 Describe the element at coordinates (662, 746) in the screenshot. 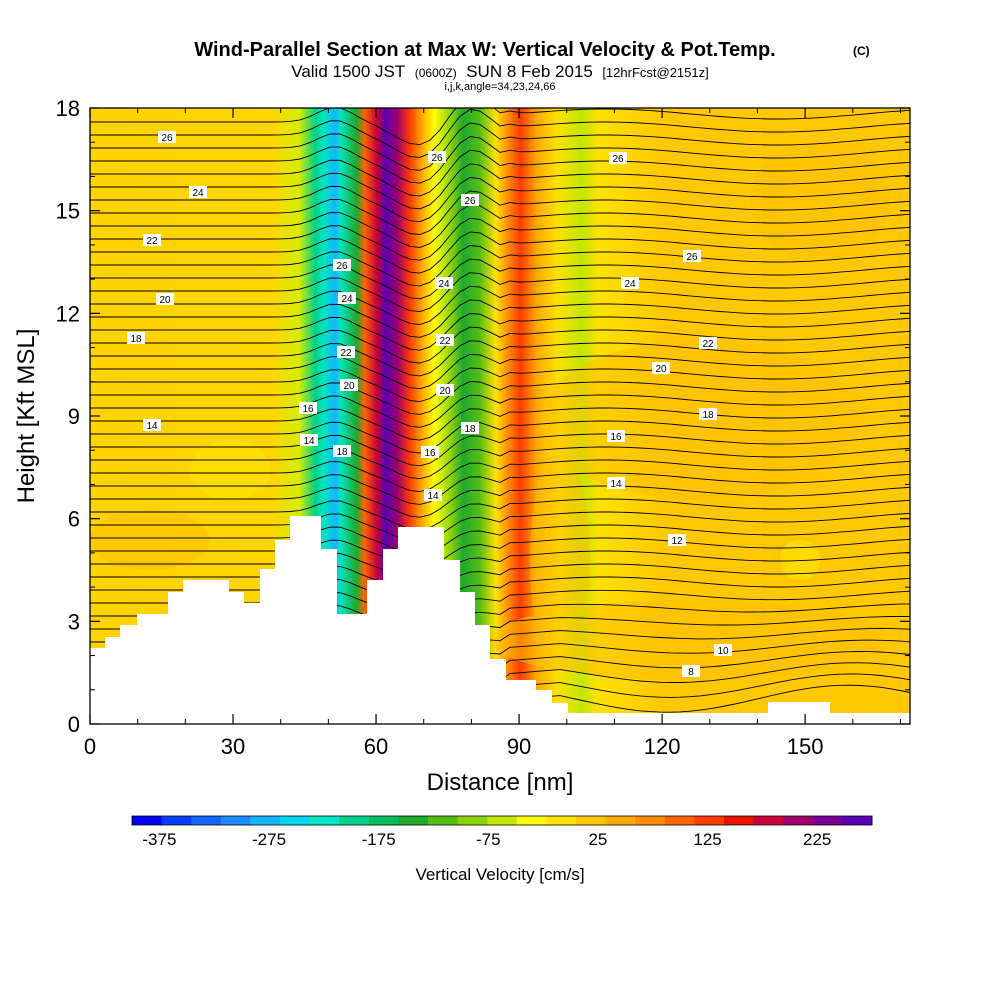

I see `x-tick-label: 120` at that location.